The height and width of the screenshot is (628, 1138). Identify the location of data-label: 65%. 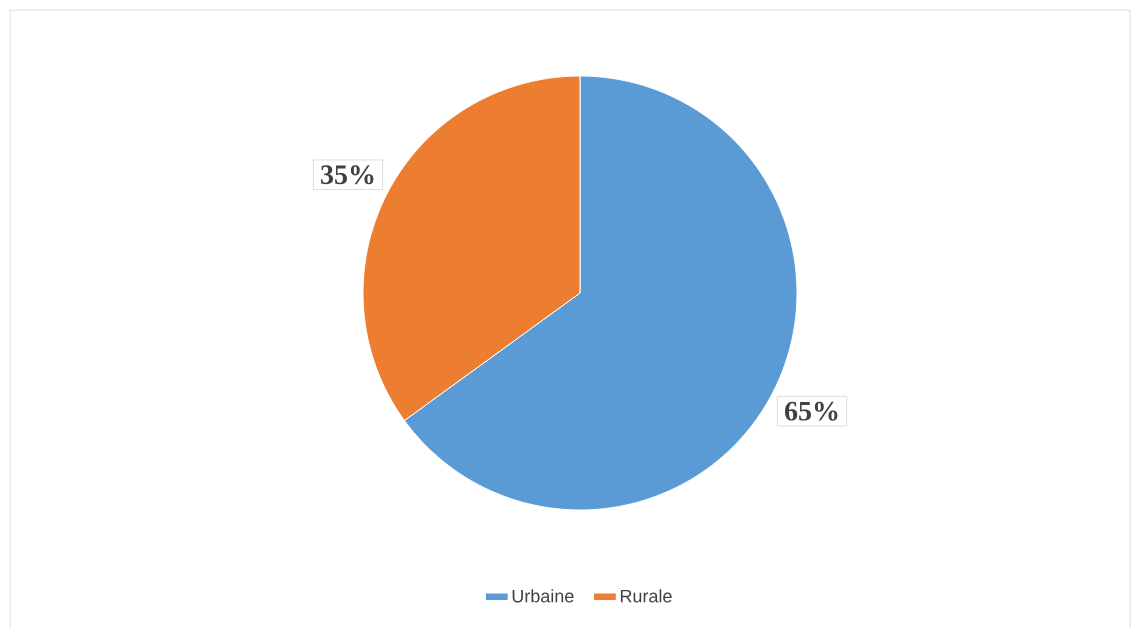
(811, 411).